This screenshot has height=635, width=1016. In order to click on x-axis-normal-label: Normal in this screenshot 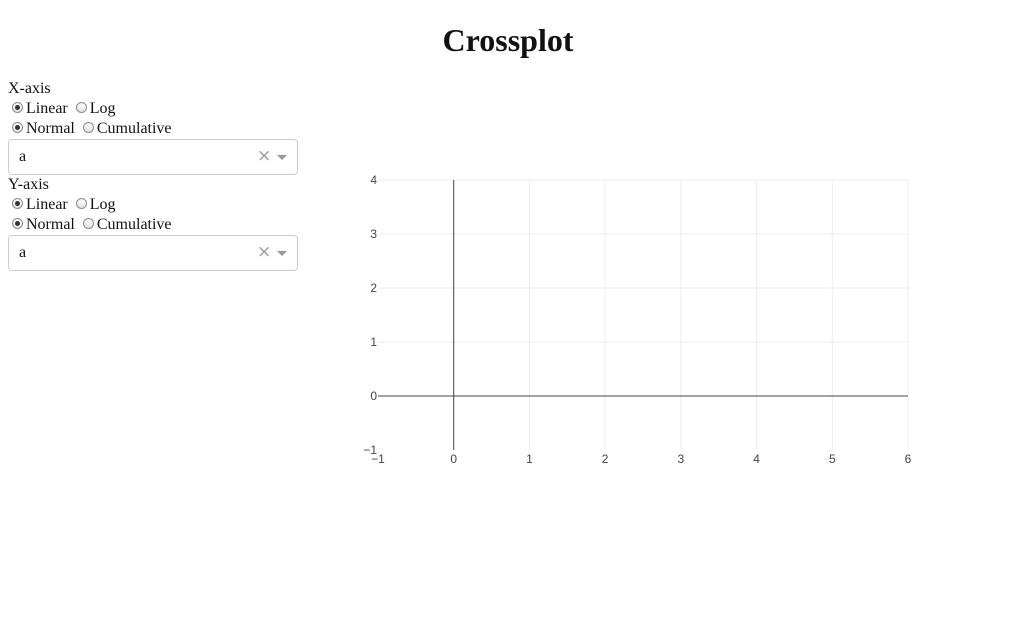, I will do `click(50, 128)`.